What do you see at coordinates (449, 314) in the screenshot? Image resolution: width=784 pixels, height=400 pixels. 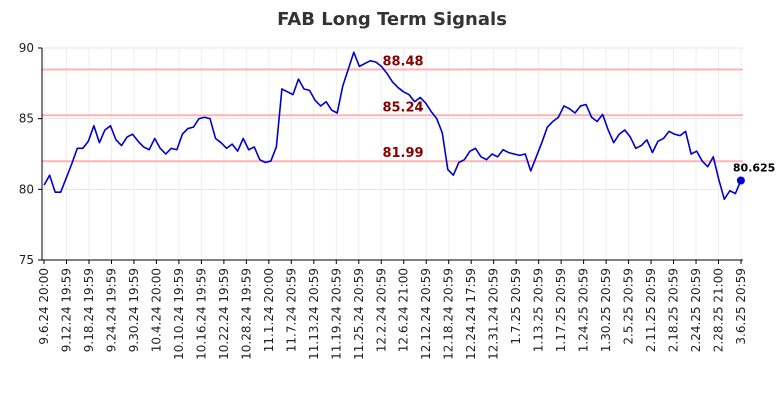 I see `x-tick-label: 12.18.24 20:59` at bounding box center [449, 314].